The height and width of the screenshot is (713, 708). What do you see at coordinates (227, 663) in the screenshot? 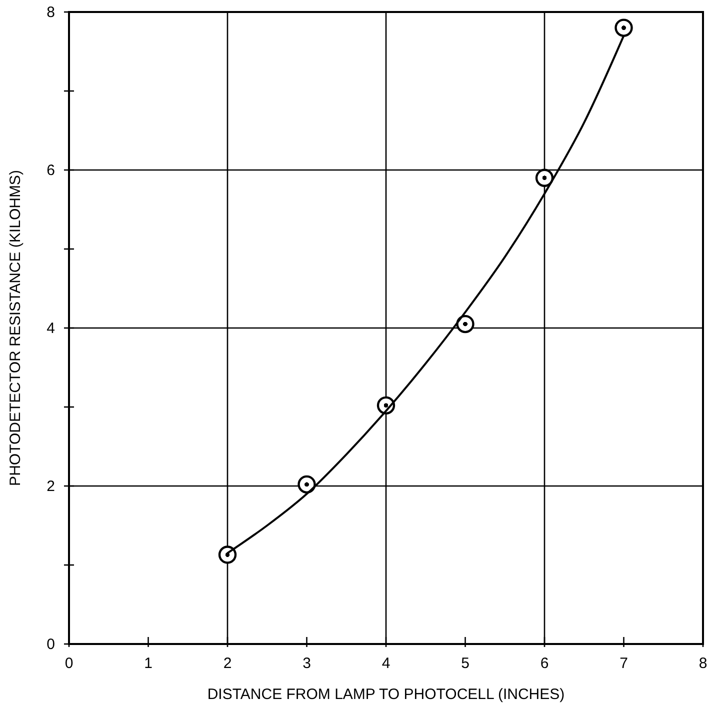
I see `x-tick-label: 2` at bounding box center [227, 663].